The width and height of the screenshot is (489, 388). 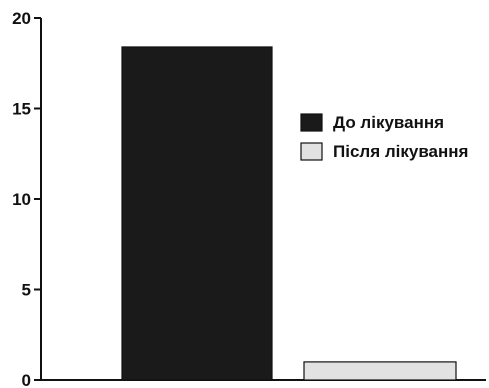 I want to click on y-tick-label: 0, so click(x=26, y=379).